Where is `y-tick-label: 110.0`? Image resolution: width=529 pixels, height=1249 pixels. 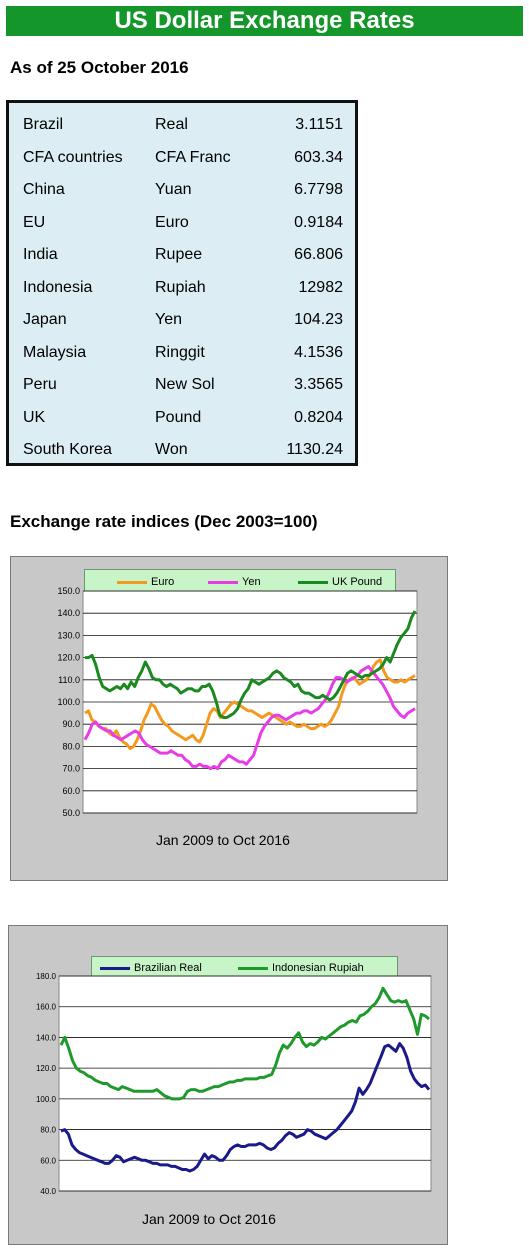 y-tick-label: 110.0 is located at coordinates (69, 680).